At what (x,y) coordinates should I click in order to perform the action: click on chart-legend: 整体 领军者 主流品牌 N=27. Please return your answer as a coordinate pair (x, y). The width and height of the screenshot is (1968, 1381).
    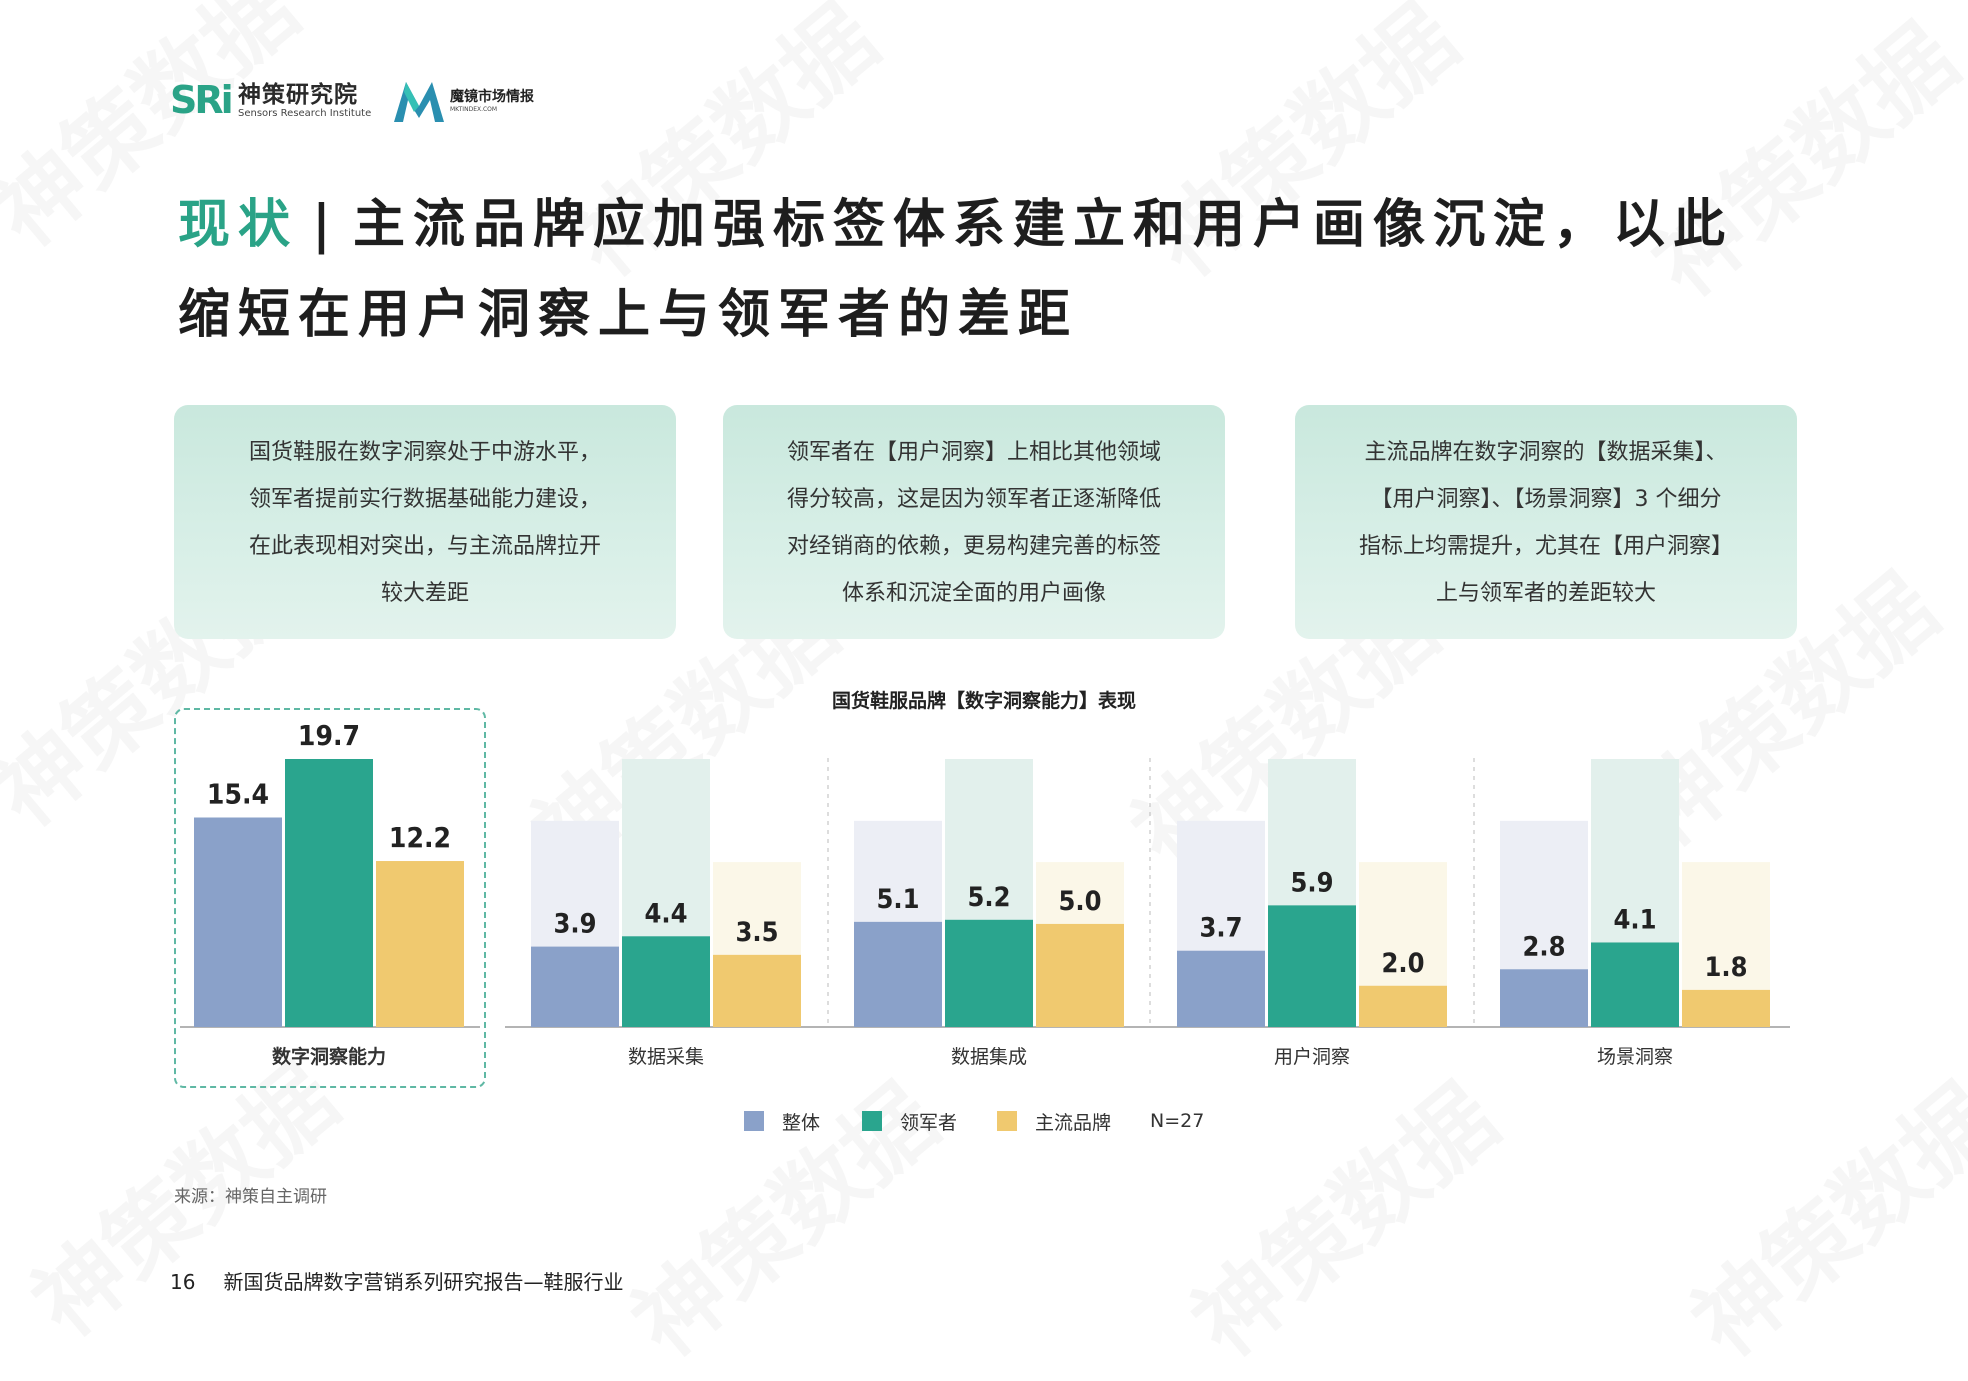
    Looking at the image, I should click on (984, 1121).